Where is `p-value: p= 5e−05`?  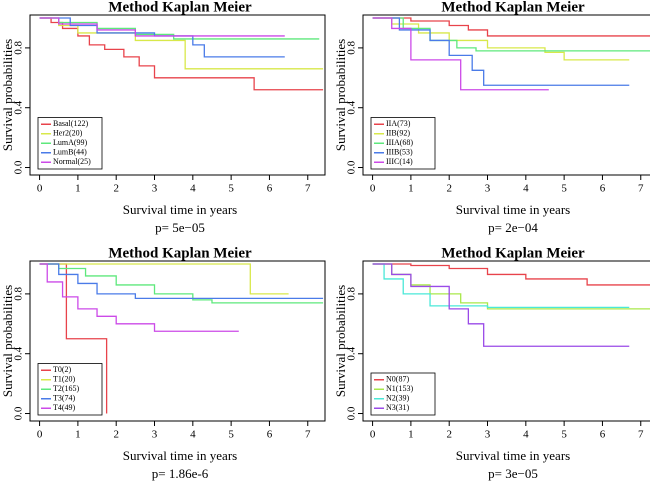 p-value: p= 5e−05 is located at coordinates (180, 227).